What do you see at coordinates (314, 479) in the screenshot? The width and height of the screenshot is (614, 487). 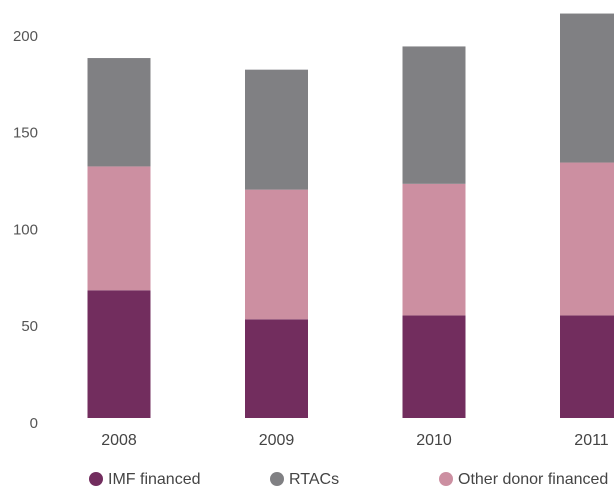 I see `legend-label: RTACs` at bounding box center [314, 479].